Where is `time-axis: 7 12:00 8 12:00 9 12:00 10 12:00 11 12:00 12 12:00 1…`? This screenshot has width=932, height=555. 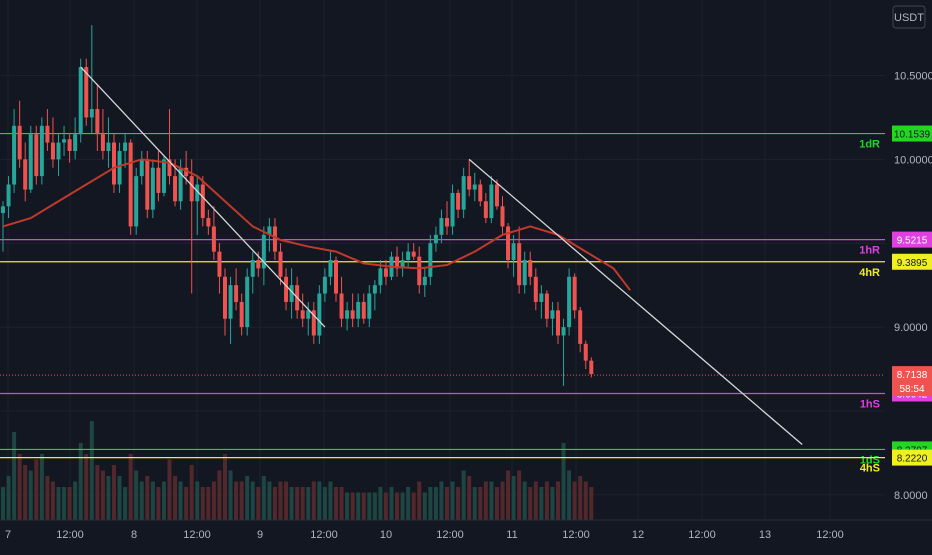
time-axis: 7 12:00 8 12:00 9 12:00 10 12:00 11 12:00 12 12:00 1… is located at coordinates (466, 530).